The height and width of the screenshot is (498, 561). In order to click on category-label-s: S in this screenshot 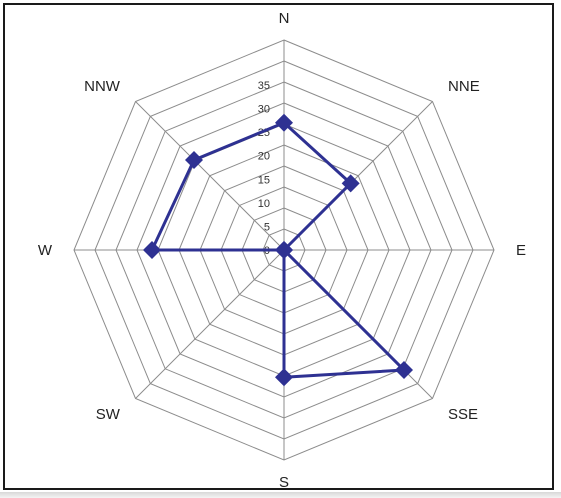, I will do `click(284, 482)`.